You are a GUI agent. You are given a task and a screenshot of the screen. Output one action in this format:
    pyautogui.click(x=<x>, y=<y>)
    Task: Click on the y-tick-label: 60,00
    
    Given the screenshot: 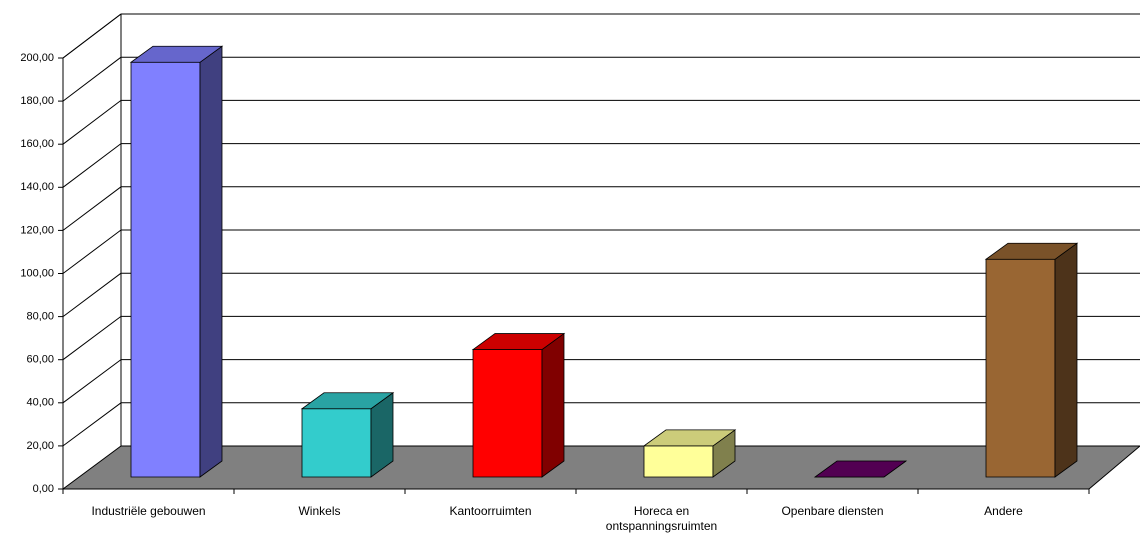 What is the action you would take?
    pyautogui.click(x=40, y=360)
    